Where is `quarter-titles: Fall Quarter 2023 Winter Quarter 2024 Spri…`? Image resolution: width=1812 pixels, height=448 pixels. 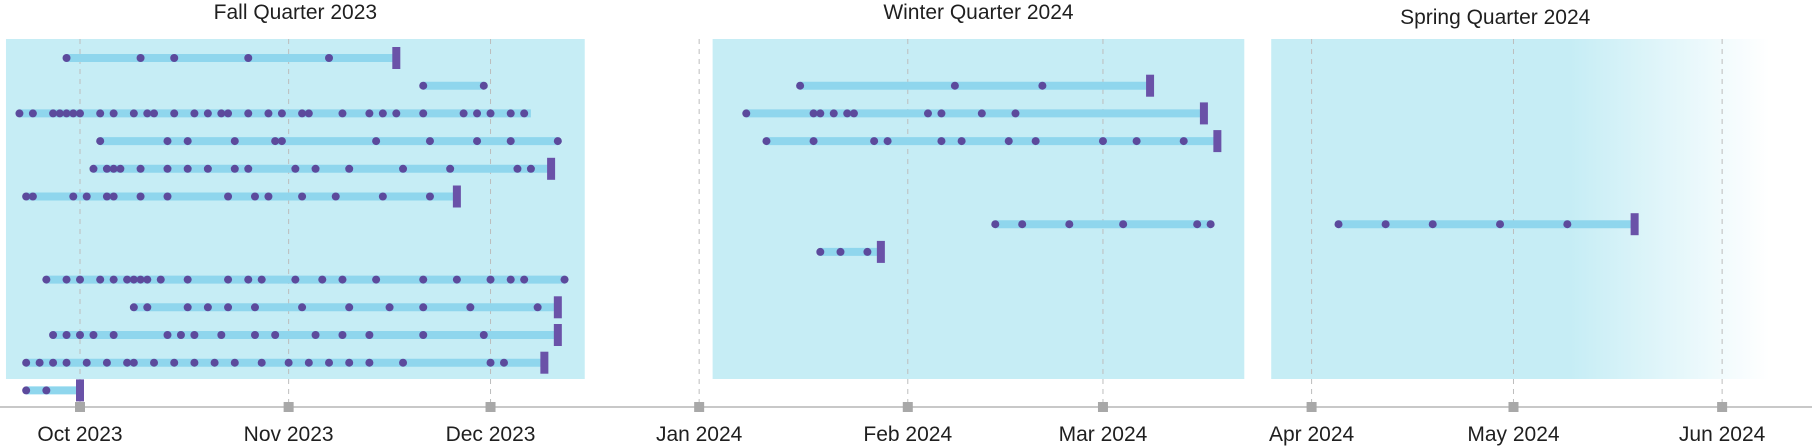 quarter-titles: Fall Quarter 2023 Winter Quarter 2024 Spri… is located at coordinates (902, 15).